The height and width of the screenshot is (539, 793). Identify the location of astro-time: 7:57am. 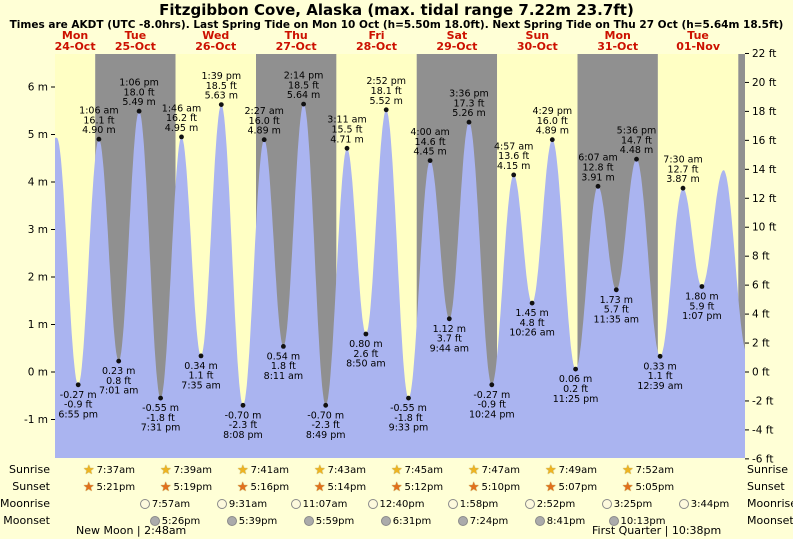
(171, 504).